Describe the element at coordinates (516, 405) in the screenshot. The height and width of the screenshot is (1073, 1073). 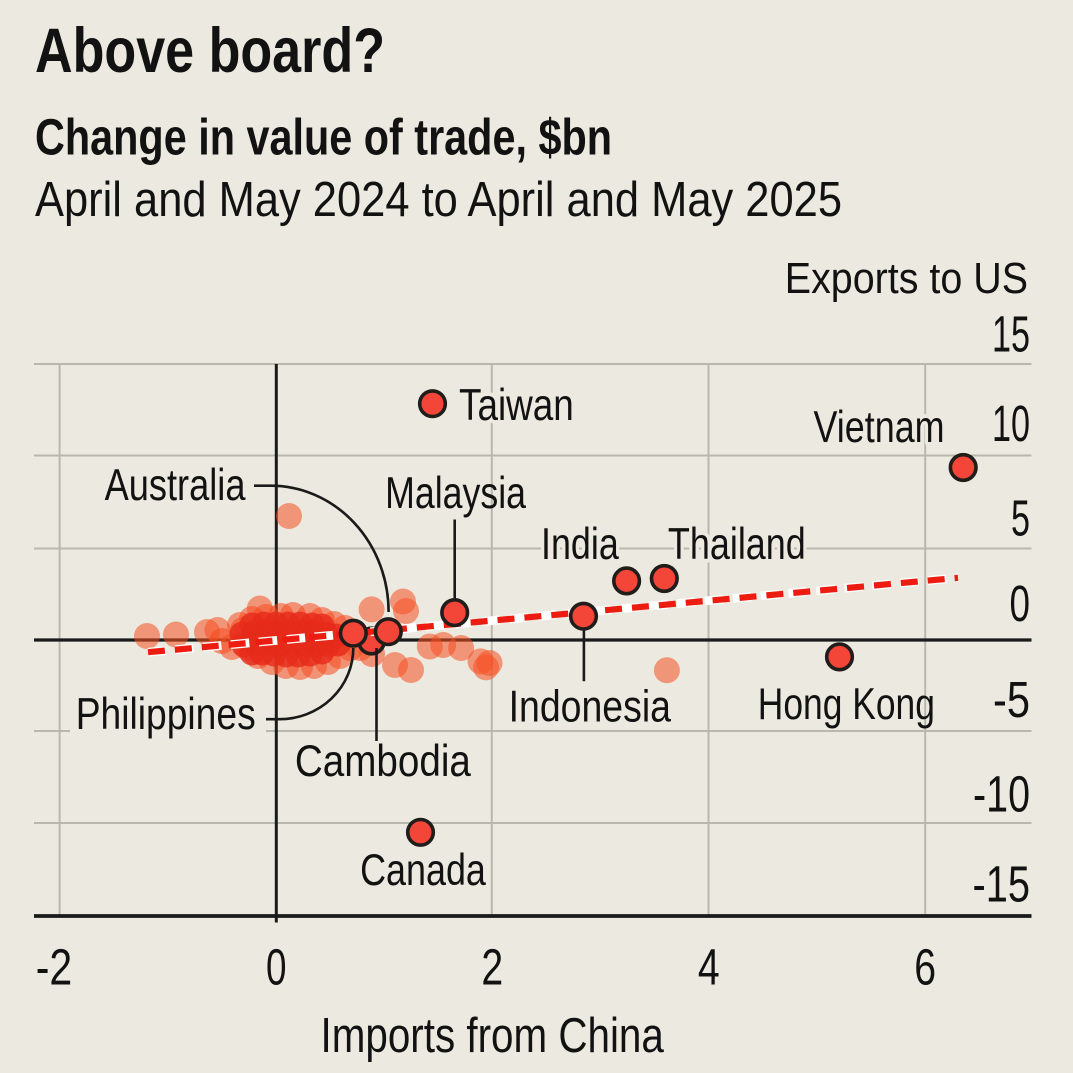
I see `svg-text: Taiwan` at that location.